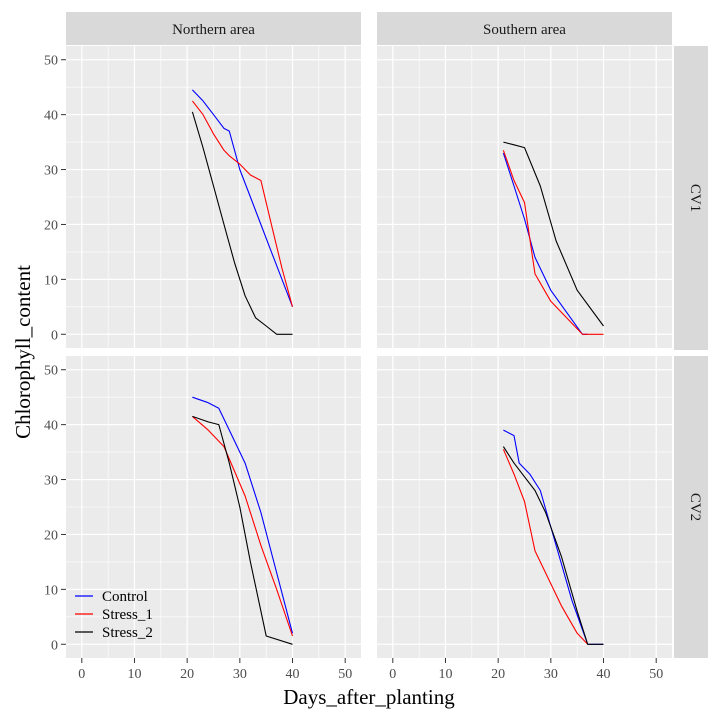 This screenshot has width=720, height=720. Describe the element at coordinates (695, 507) in the screenshot. I see `strip-label-cv2: CV2` at that location.